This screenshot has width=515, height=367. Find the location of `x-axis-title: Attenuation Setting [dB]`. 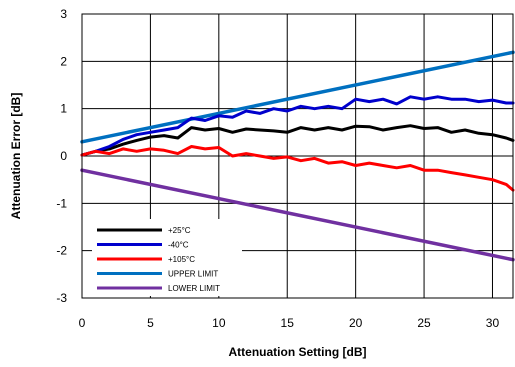

x-axis-title: Attenuation Setting [dB] is located at coordinates (298, 352).